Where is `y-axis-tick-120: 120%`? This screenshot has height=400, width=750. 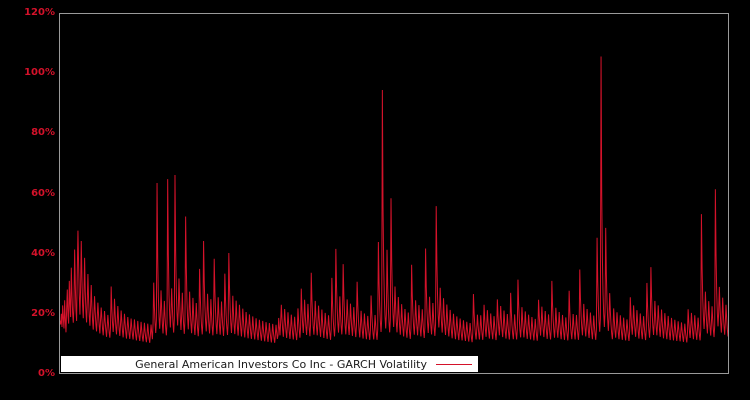 y-axis-tick-120: 120% is located at coordinates (39, 12).